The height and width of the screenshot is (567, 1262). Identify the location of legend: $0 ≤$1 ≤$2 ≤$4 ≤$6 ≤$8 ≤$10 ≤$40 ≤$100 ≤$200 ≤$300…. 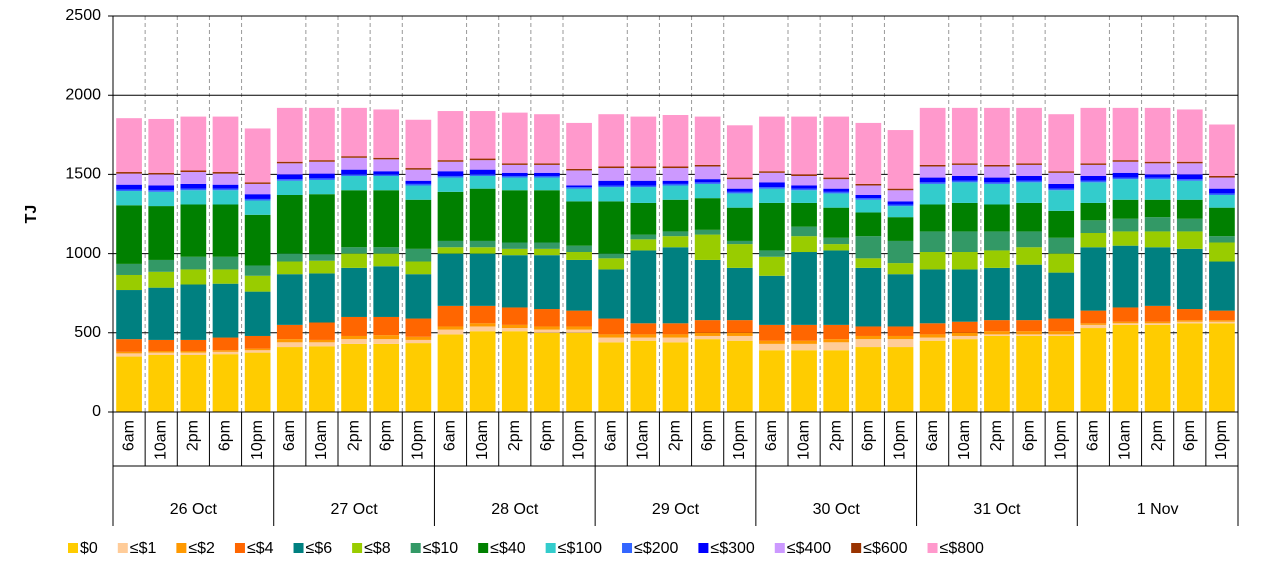
(526, 548).